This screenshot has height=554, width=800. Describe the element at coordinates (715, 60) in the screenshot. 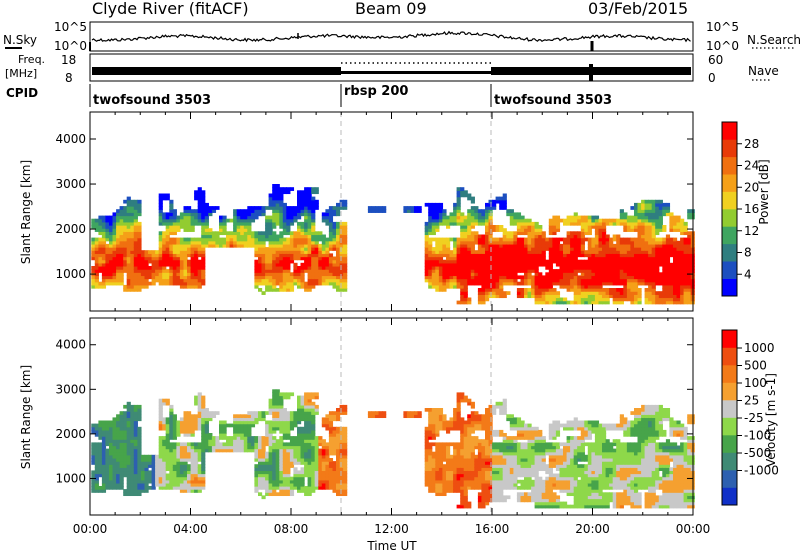

I see `nave-tick-top: 60` at that location.